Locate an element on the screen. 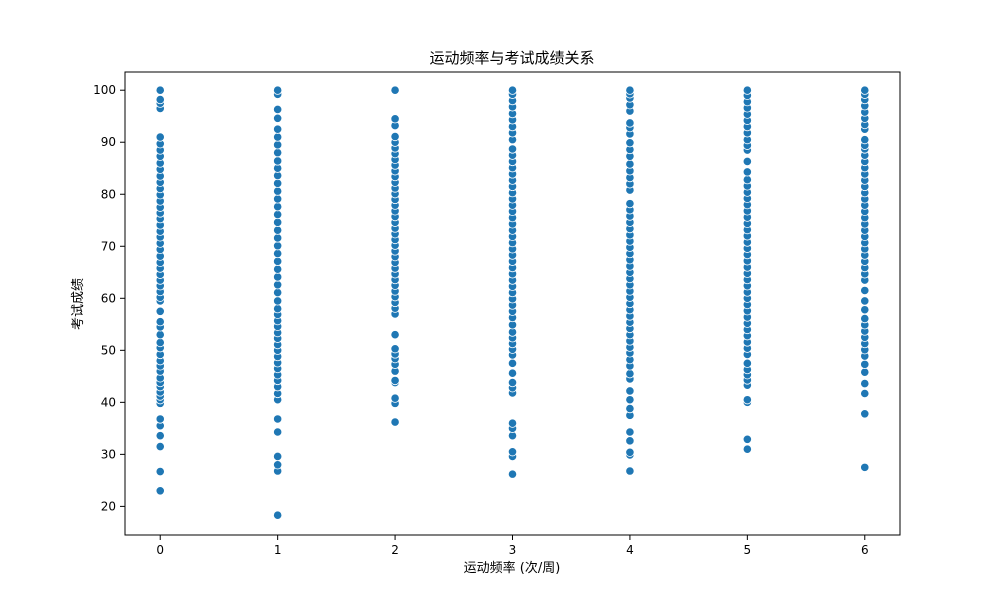 The height and width of the screenshot is (600, 1000). x-tick-label: 0 is located at coordinates (160, 550).